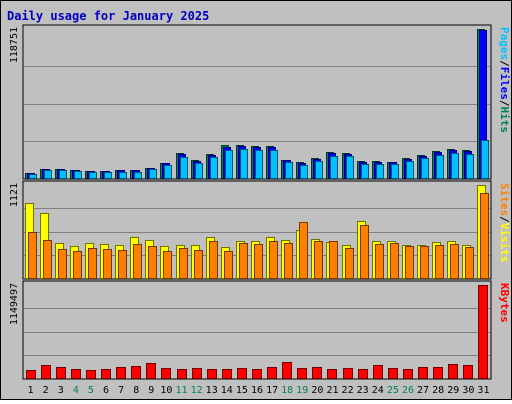  I want to click on x-tick-day-5: 5, so click(91, 390).